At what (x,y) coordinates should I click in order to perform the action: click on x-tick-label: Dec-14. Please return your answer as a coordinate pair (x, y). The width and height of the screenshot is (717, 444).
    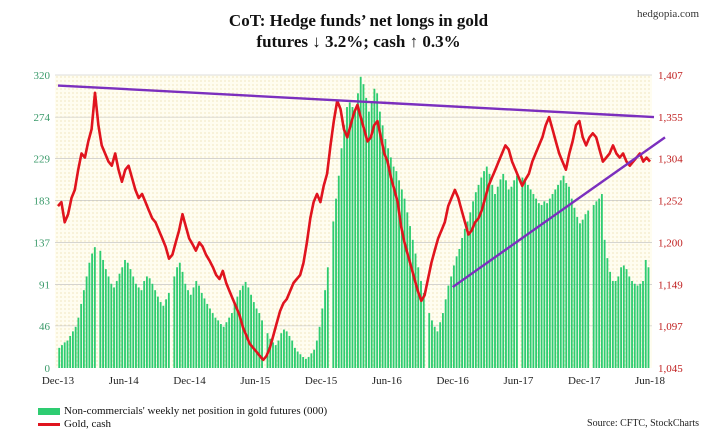
    Looking at the image, I should click on (189, 381).